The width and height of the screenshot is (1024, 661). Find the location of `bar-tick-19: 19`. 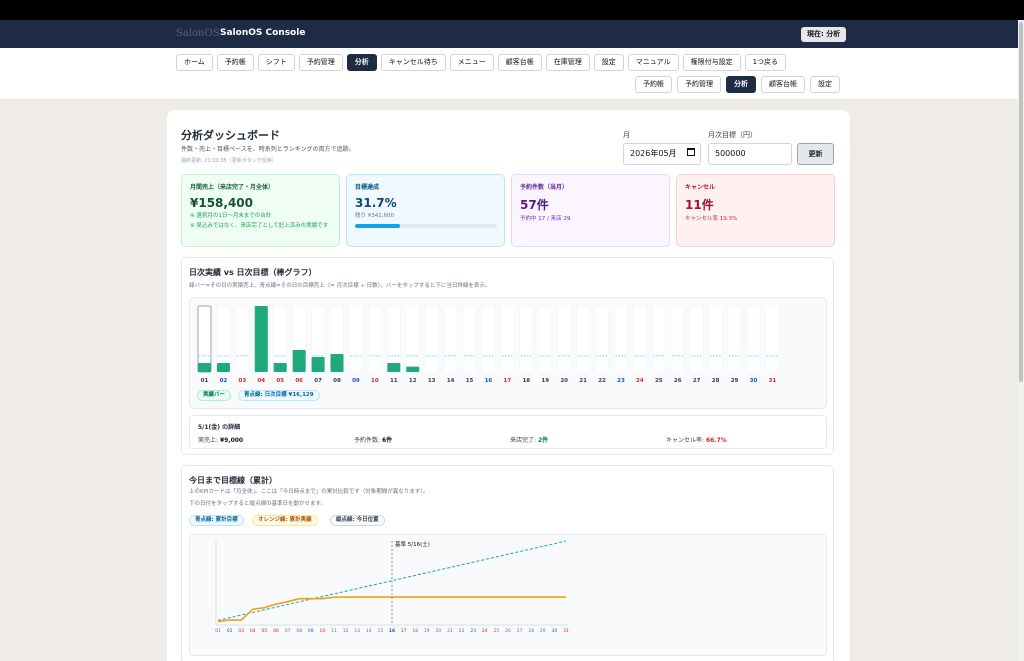

bar-tick-19: 19 is located at coordinates (545, 381).